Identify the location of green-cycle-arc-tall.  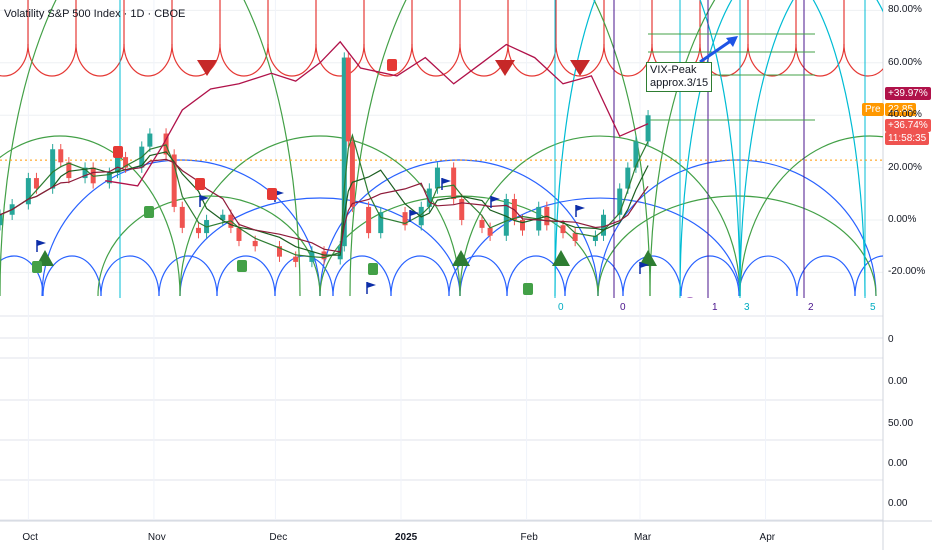
(682, 148).